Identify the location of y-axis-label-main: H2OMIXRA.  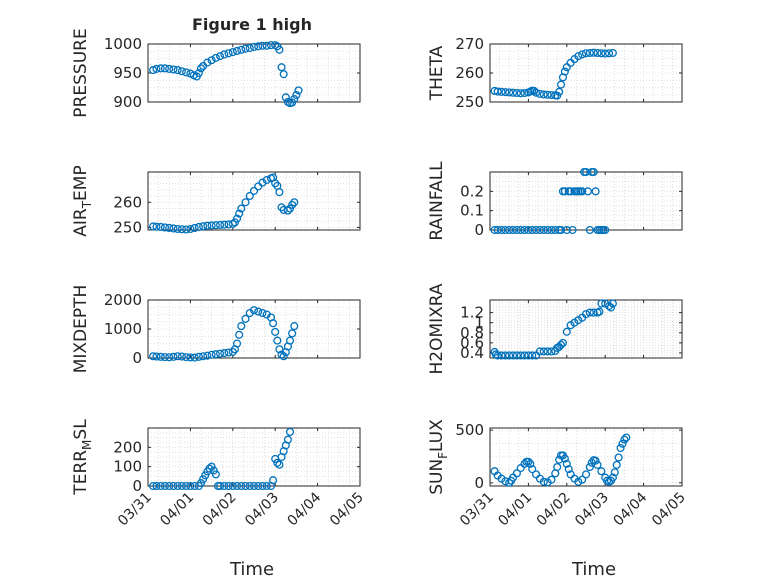
(437, 328).